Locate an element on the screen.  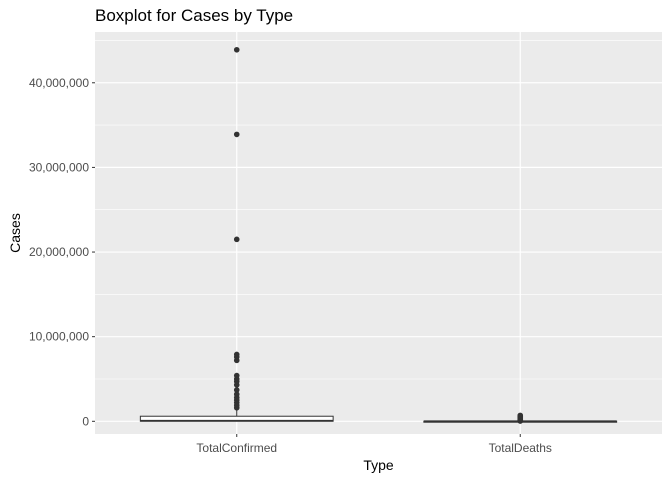
box-TotalDeaths is located at coordinates (520, 418).